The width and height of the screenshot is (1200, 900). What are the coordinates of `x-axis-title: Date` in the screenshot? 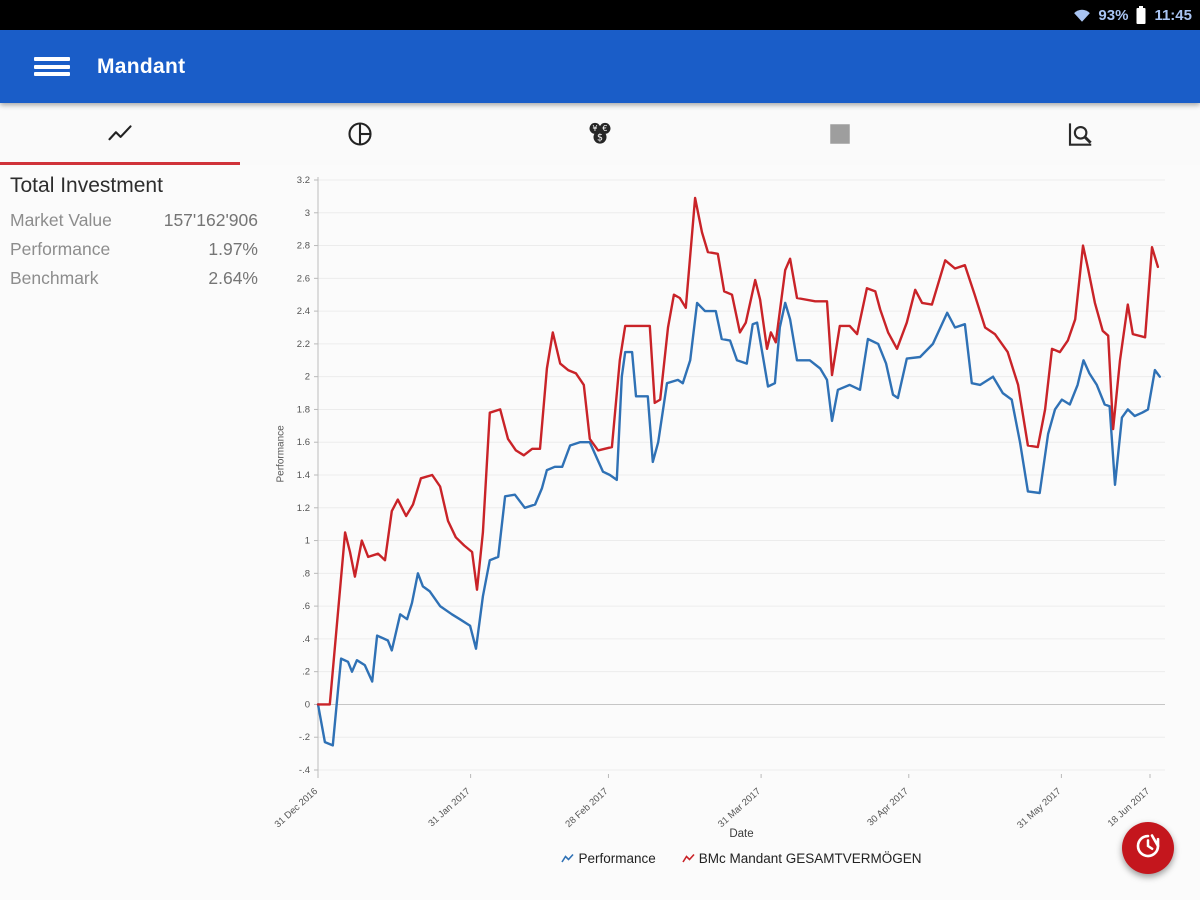 It's located at (741, 834).